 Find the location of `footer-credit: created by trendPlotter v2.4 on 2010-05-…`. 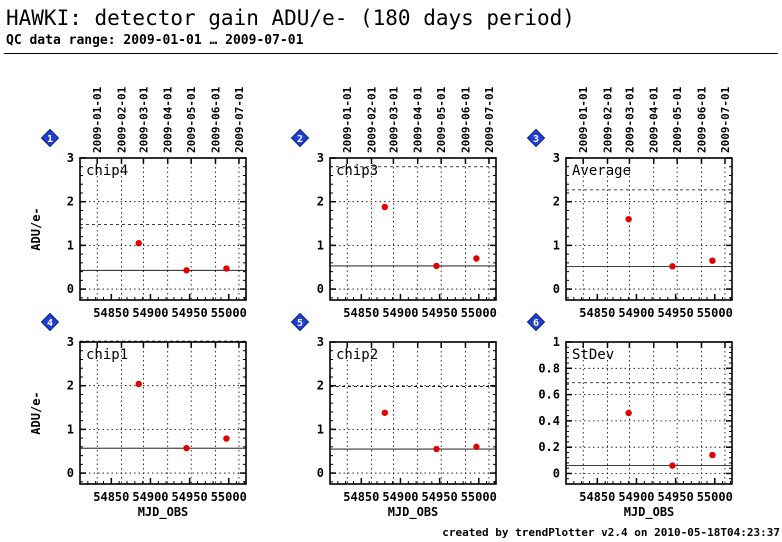

footer-credit: created by trendPlotter v2.4 on 2010-05-… is located at coordinates (611, 532).